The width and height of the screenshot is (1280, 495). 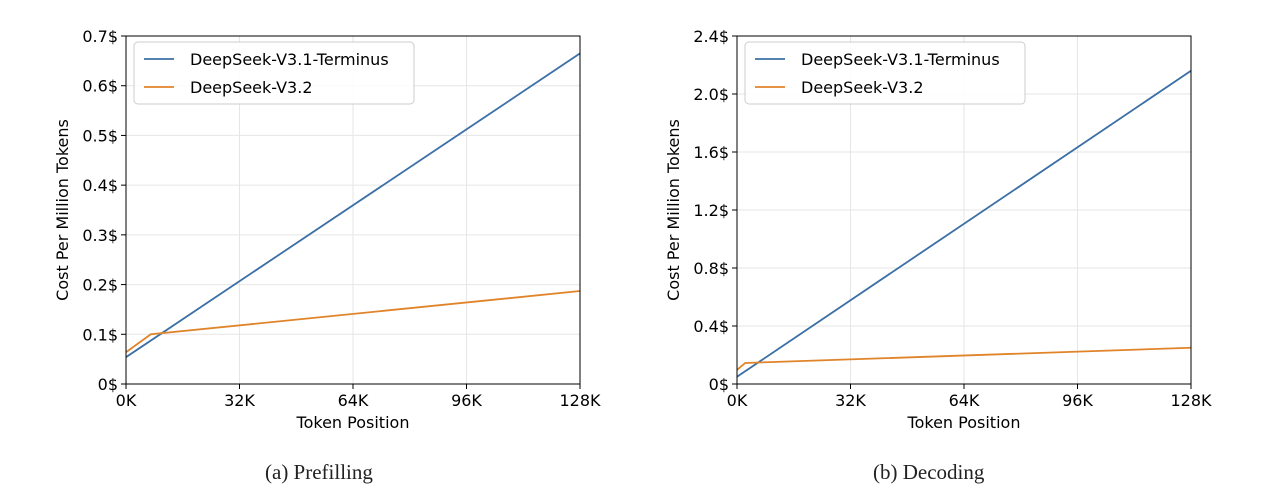 I want to click on y-tick-label: 0.7$, so click(x=100, y=36).